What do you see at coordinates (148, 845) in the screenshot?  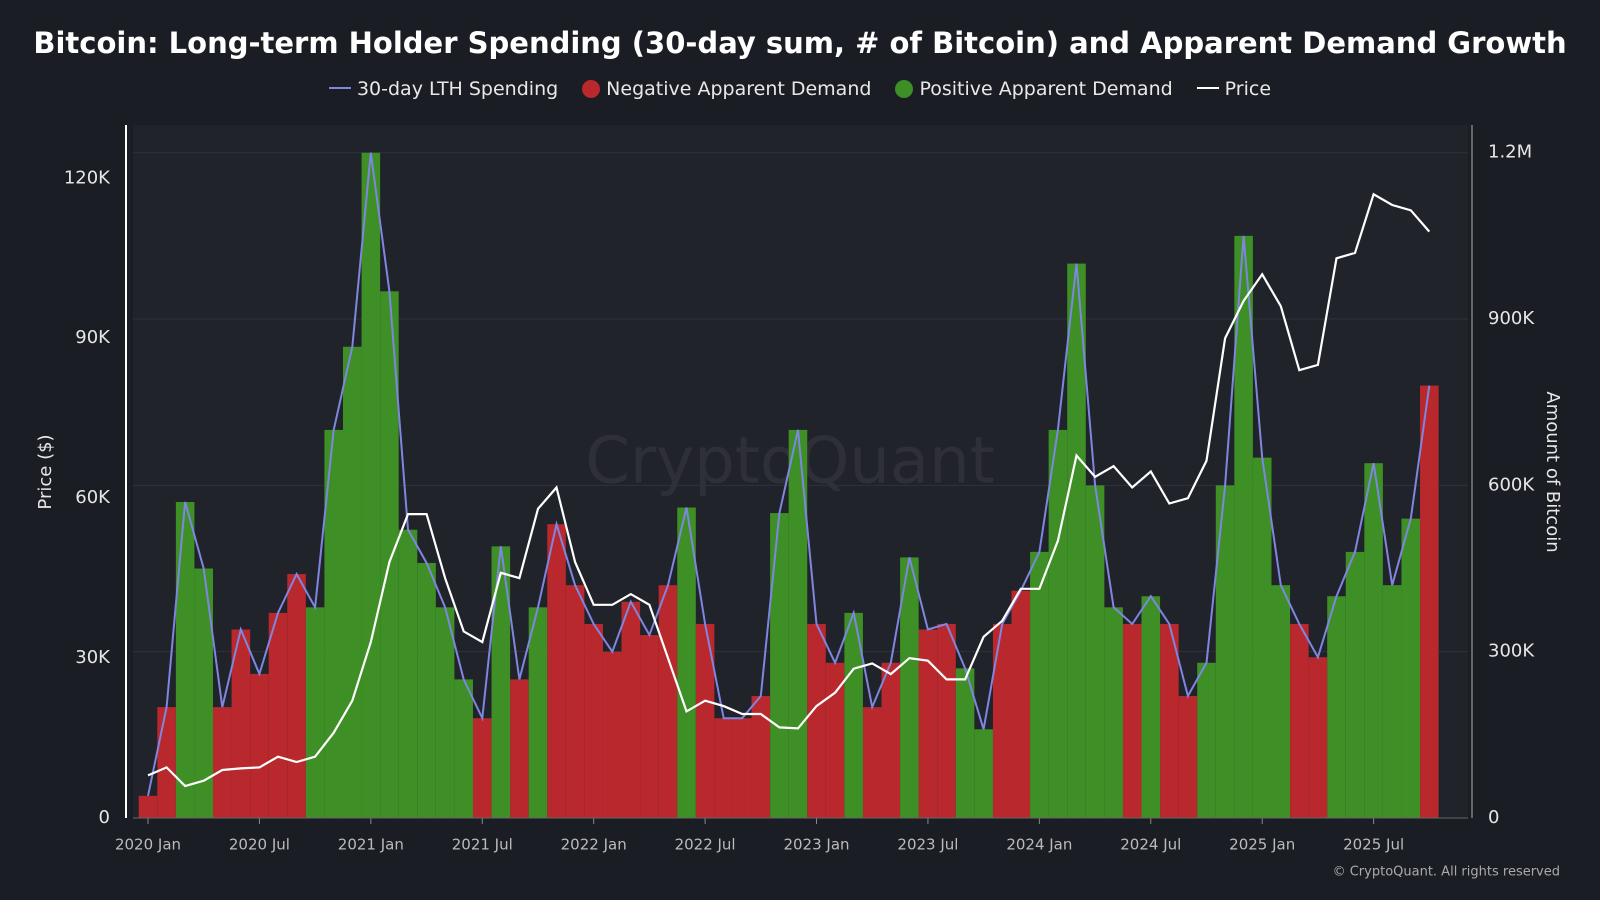 I see `x-tick-label: 2020 Jan` at bounding box center [148, 845].